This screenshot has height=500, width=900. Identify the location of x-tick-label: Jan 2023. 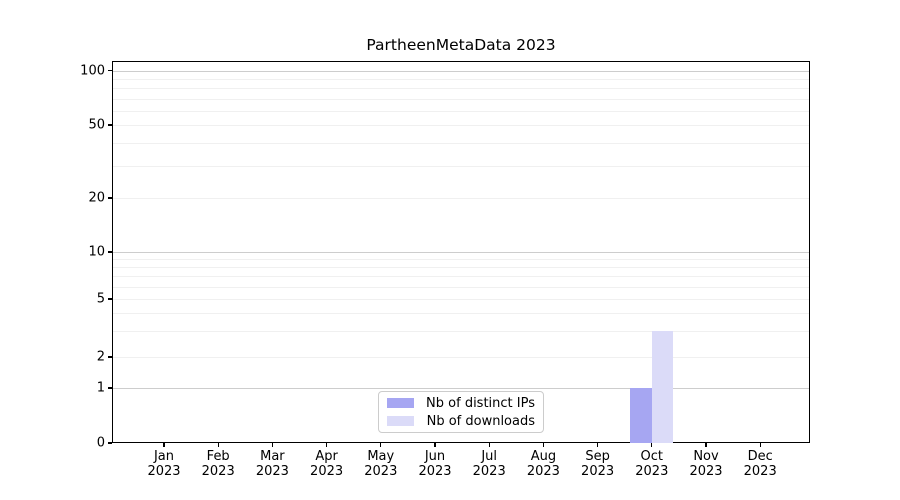
(164, 464).